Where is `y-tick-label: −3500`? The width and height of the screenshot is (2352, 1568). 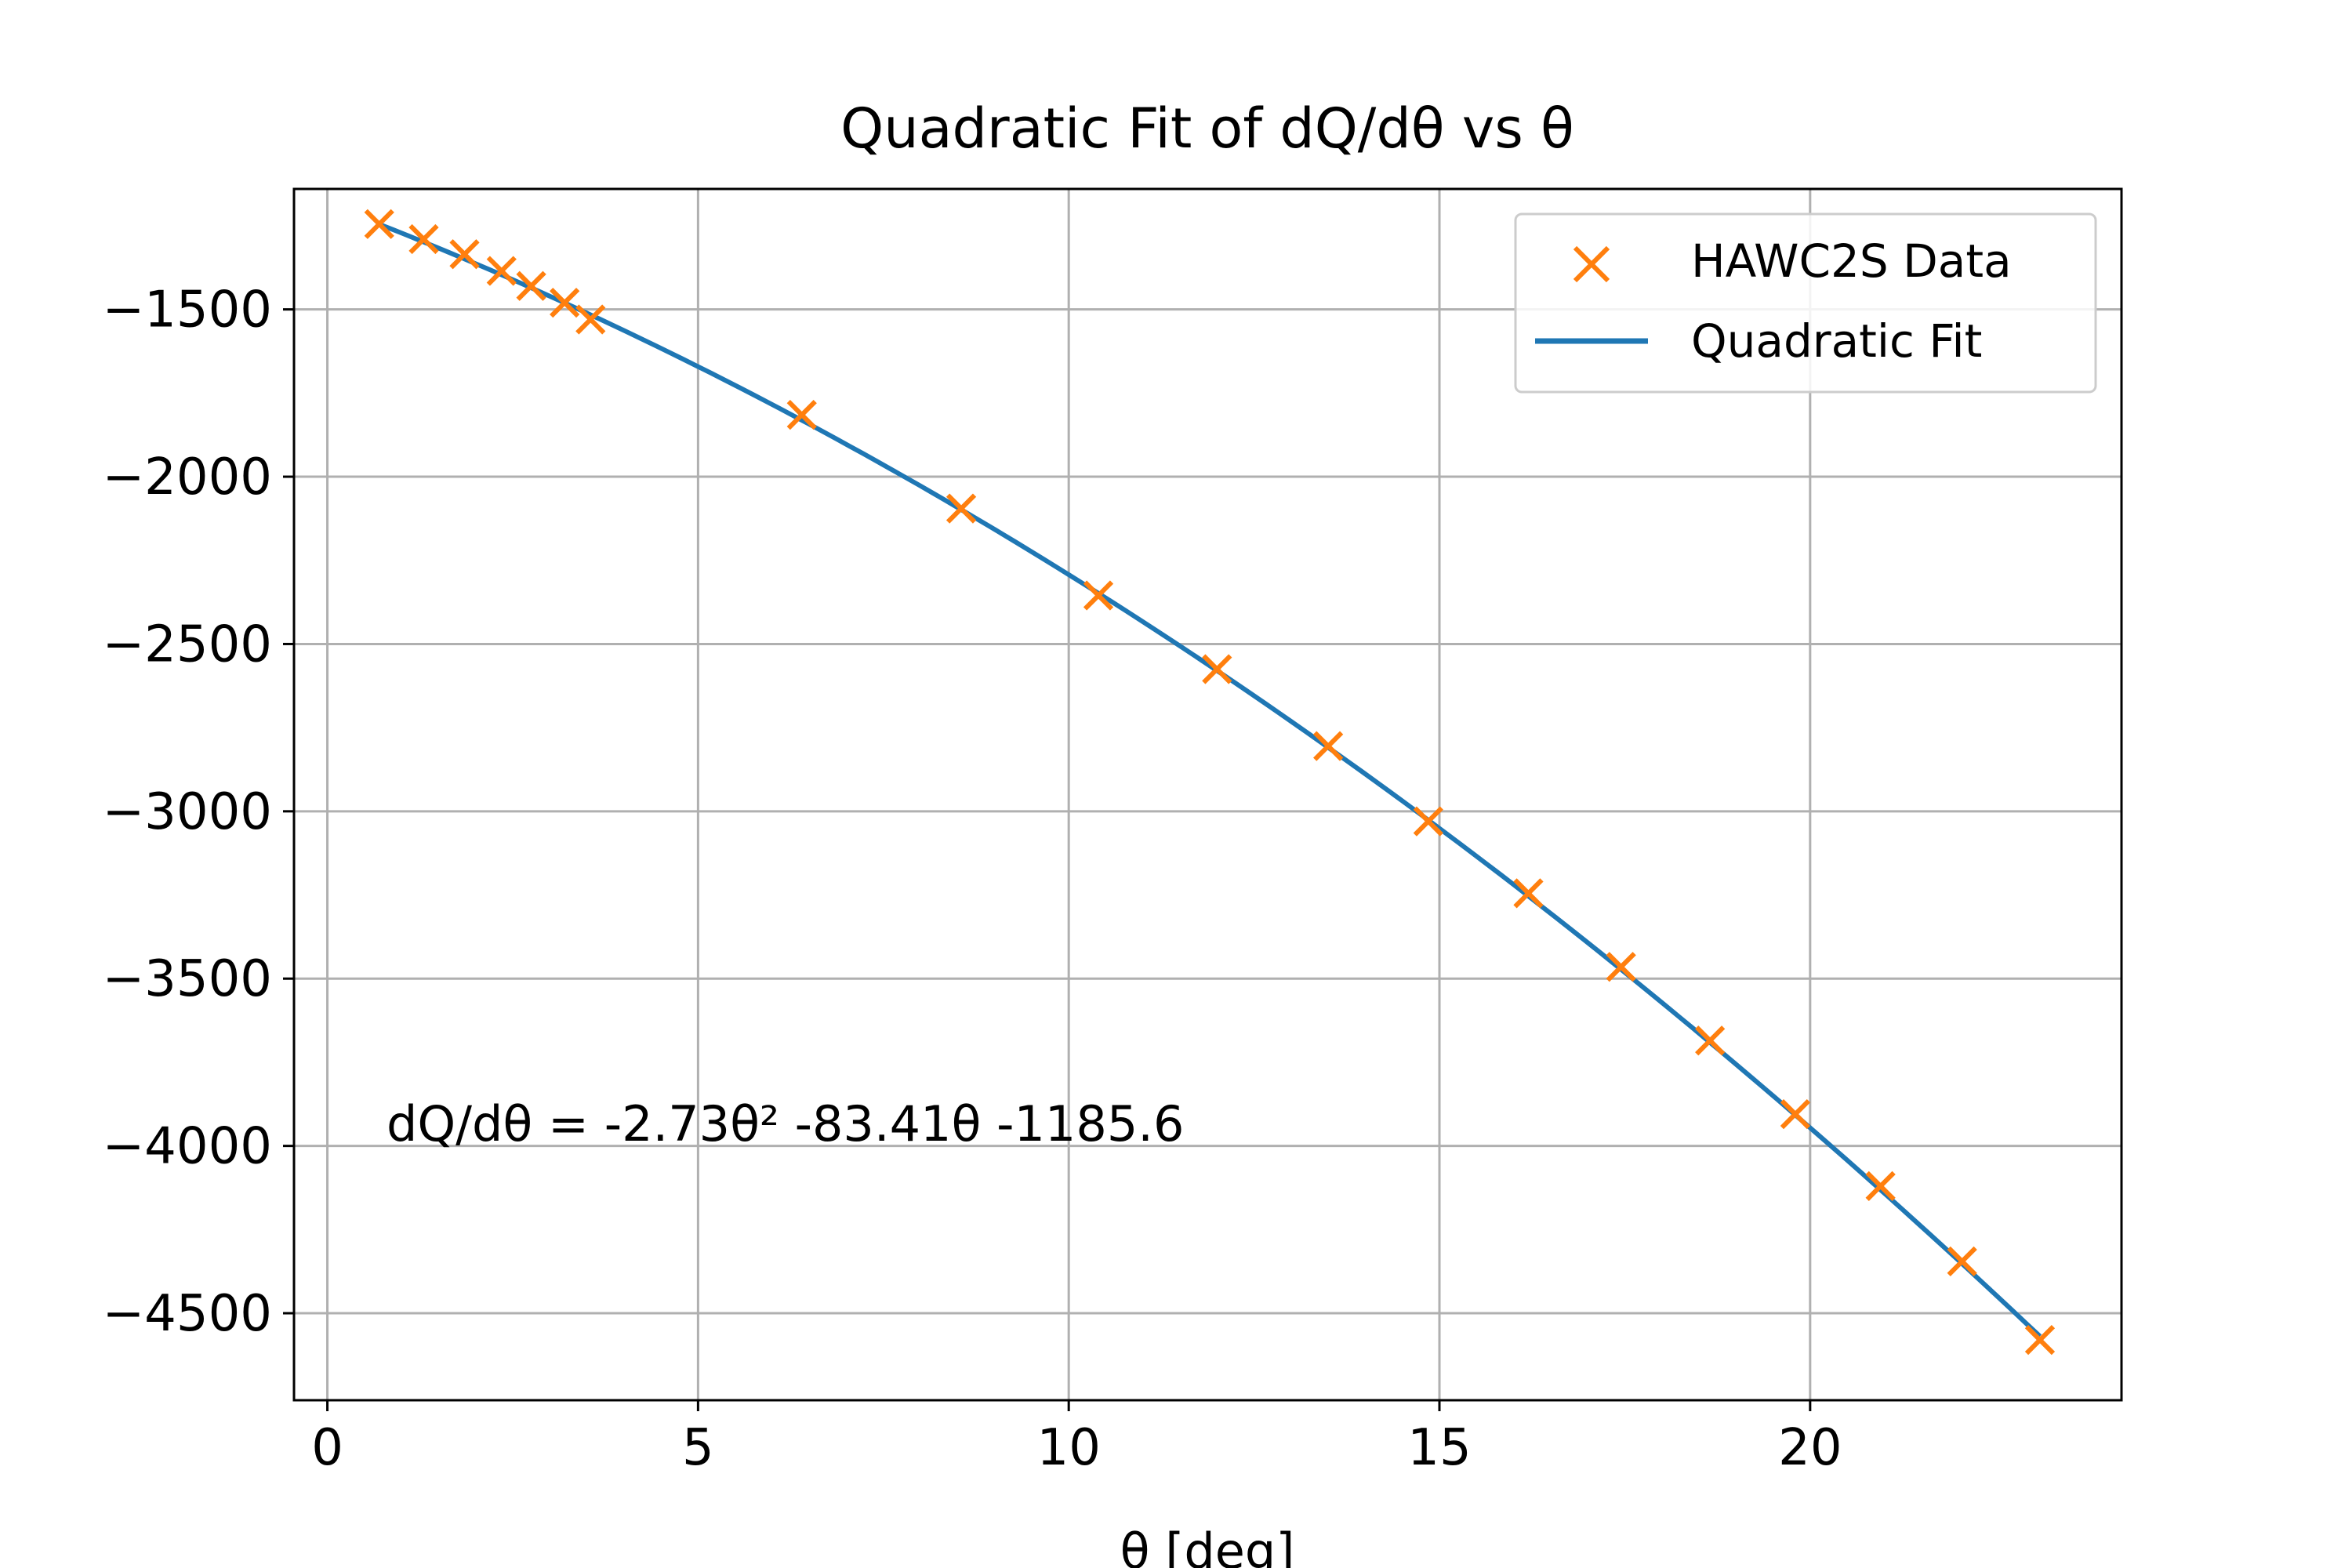
y-tick-label: −3500 is located at coordinates (188, 979).